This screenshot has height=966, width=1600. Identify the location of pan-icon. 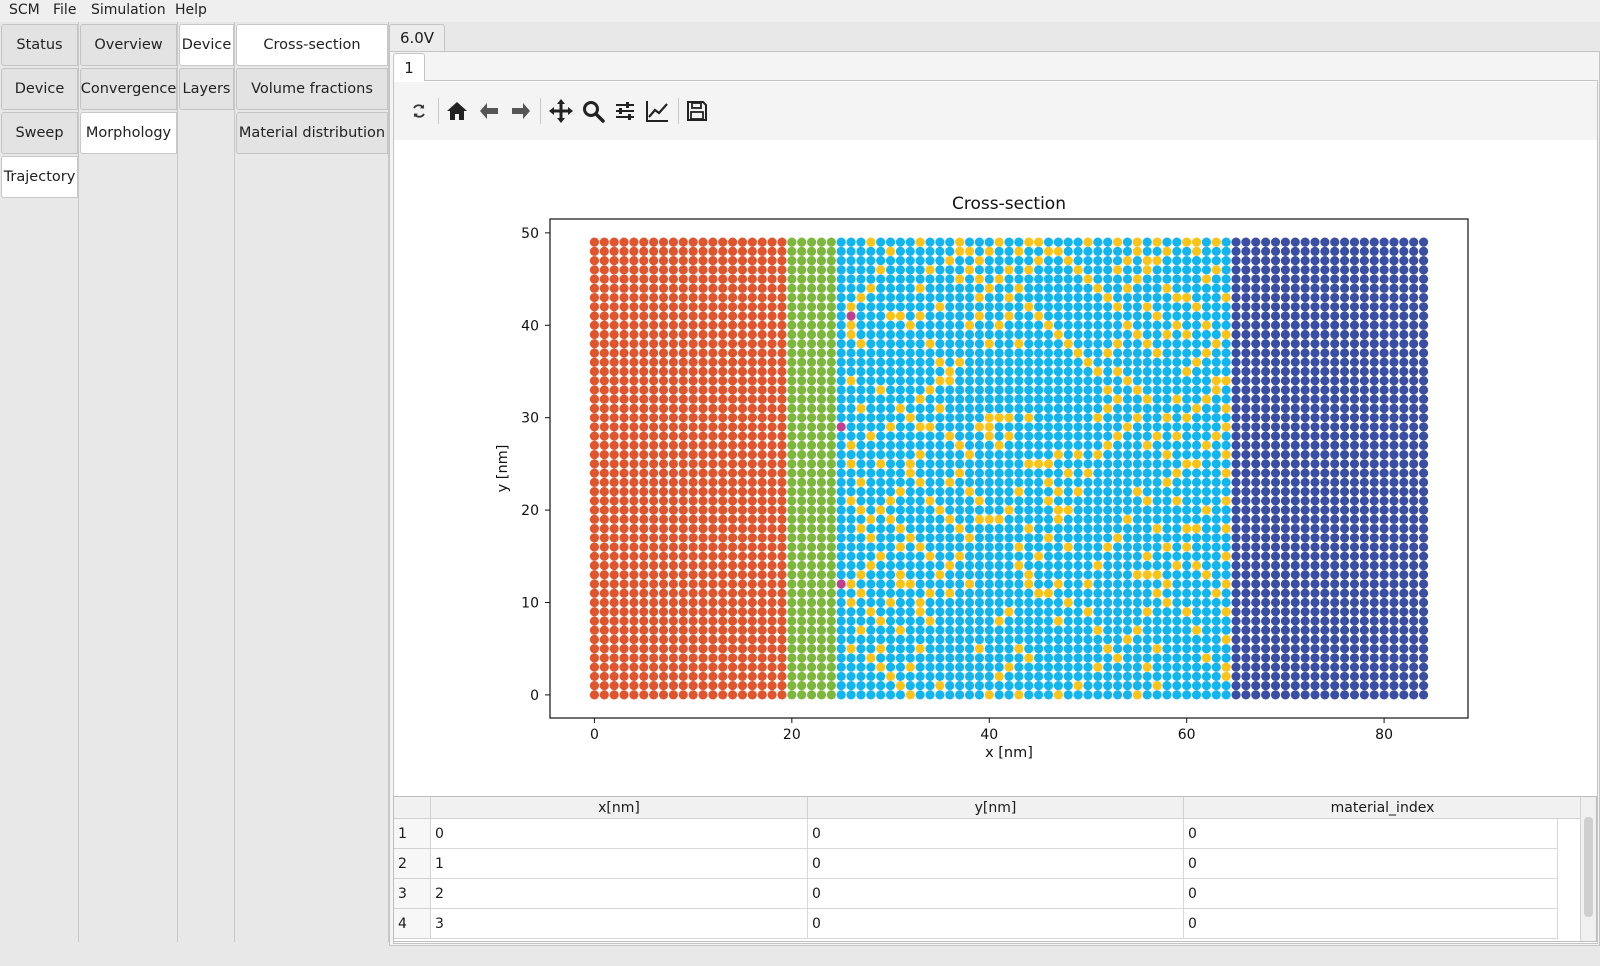
(561, 111).